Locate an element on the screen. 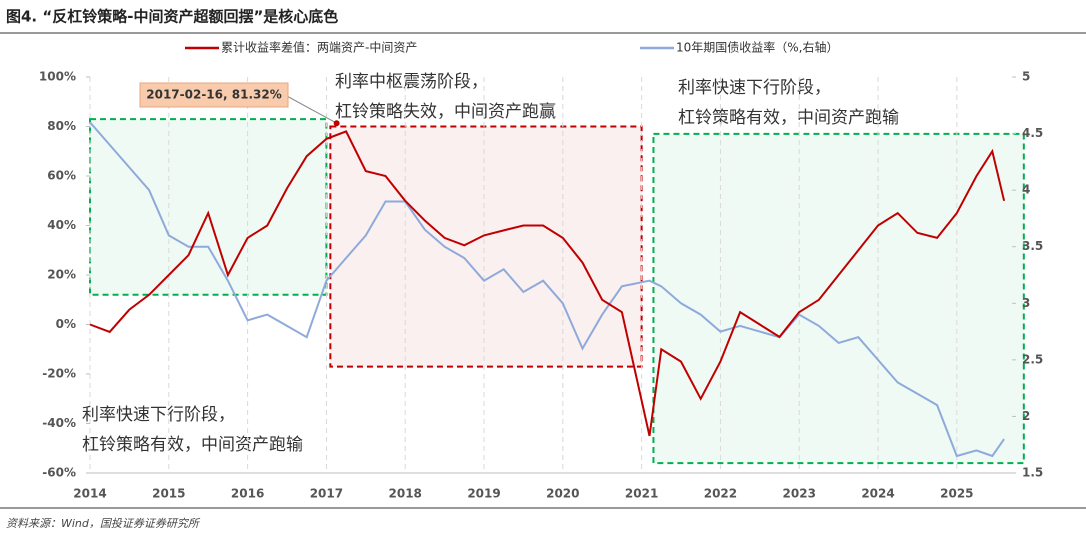 This screenshot has height=545, width=1086. y-tick-label: 40% is located at coordinates (61, 225).